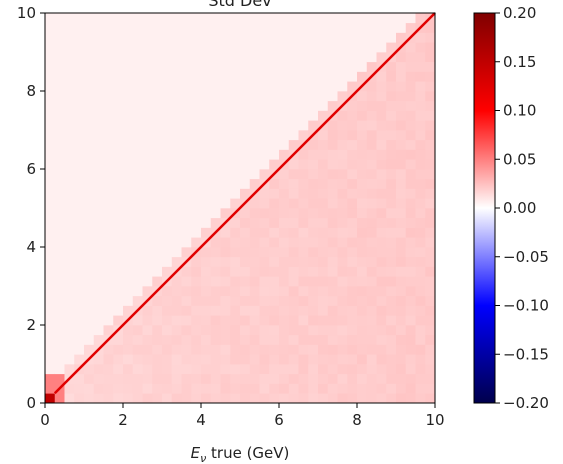 The width and height of the screenshot is (563, 464). I want to click on colorbar-tick-label: 0.15, so click(519, 62).